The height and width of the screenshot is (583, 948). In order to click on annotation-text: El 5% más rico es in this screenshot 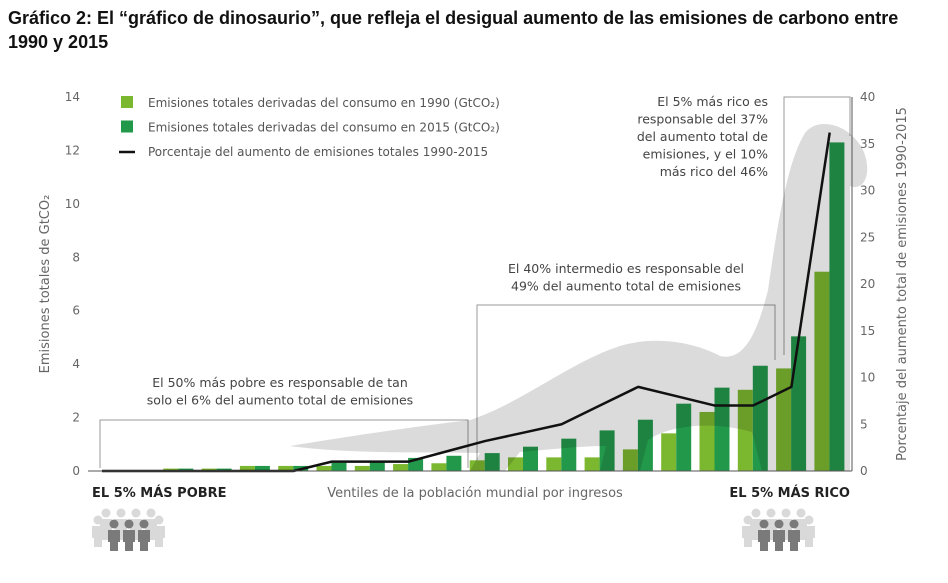, I will do `click(712, 101)`.